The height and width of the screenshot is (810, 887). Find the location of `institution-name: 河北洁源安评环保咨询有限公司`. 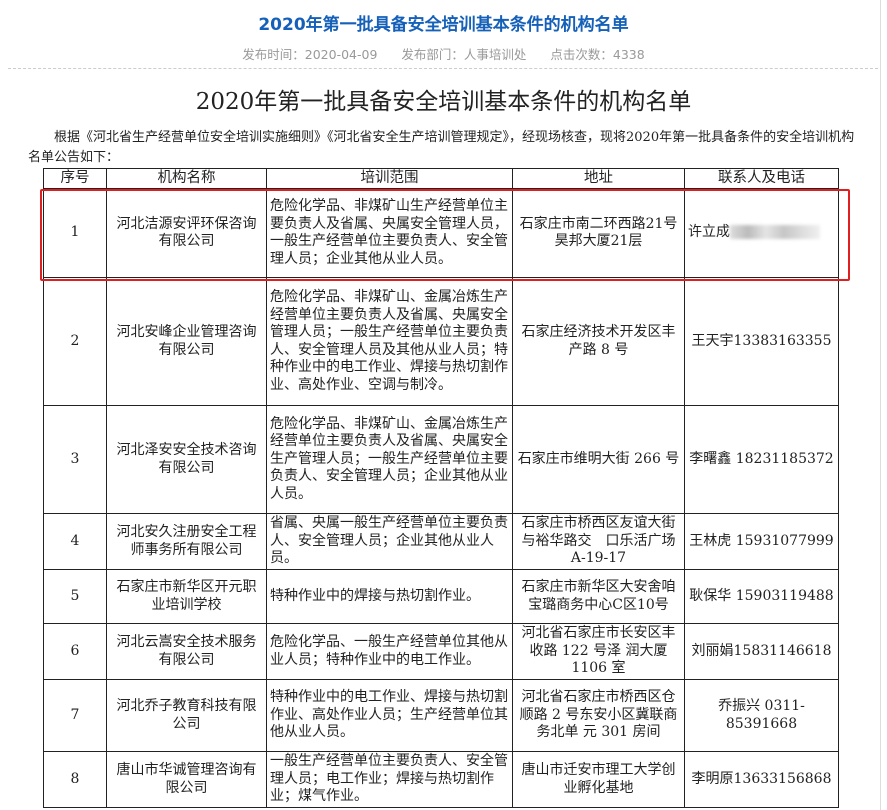

institution-name: 河北洁源安评环保咨询有限公司 is located at coordinates (186, 233).